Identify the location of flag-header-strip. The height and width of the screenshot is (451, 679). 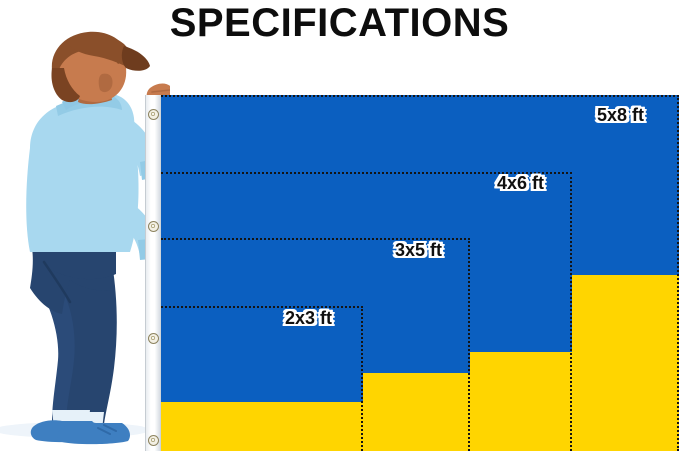
(153, 273).